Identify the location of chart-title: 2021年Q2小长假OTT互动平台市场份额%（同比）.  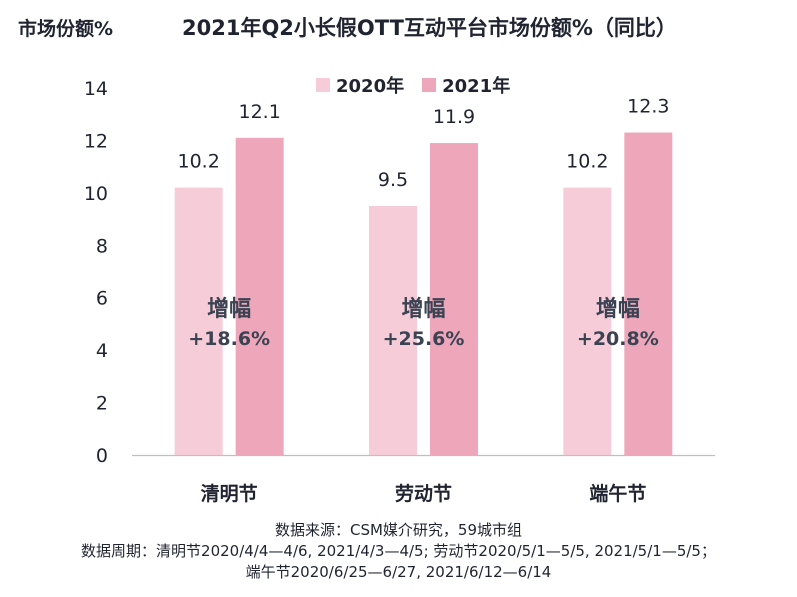
(429, 28).